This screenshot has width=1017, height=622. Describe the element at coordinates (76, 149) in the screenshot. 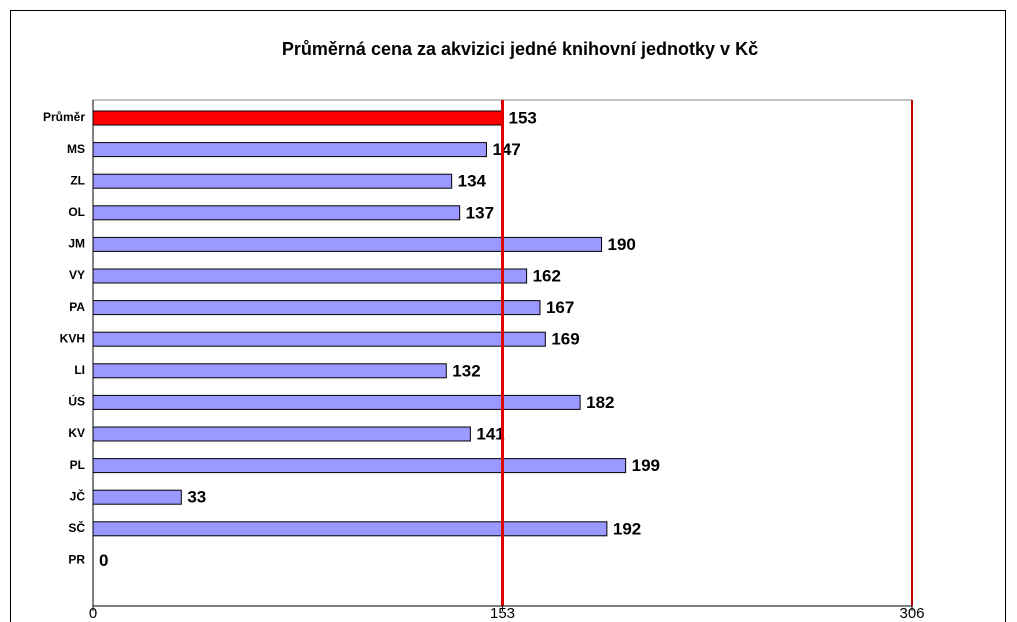

I see `y-tick-label: MS` at that location.